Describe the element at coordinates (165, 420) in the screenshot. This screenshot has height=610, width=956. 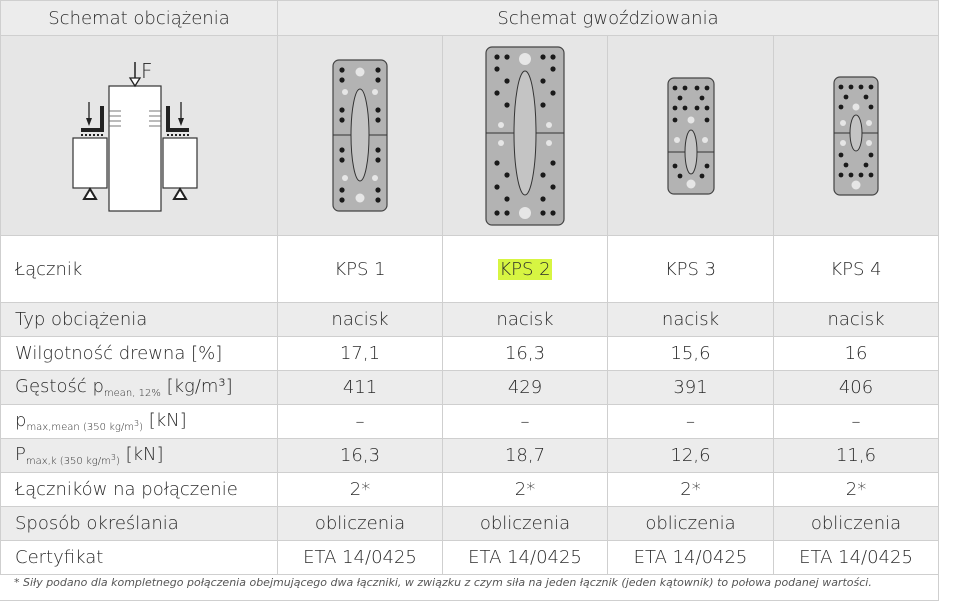
I see `pmax-mean-label-unit: [kN]` at that location.